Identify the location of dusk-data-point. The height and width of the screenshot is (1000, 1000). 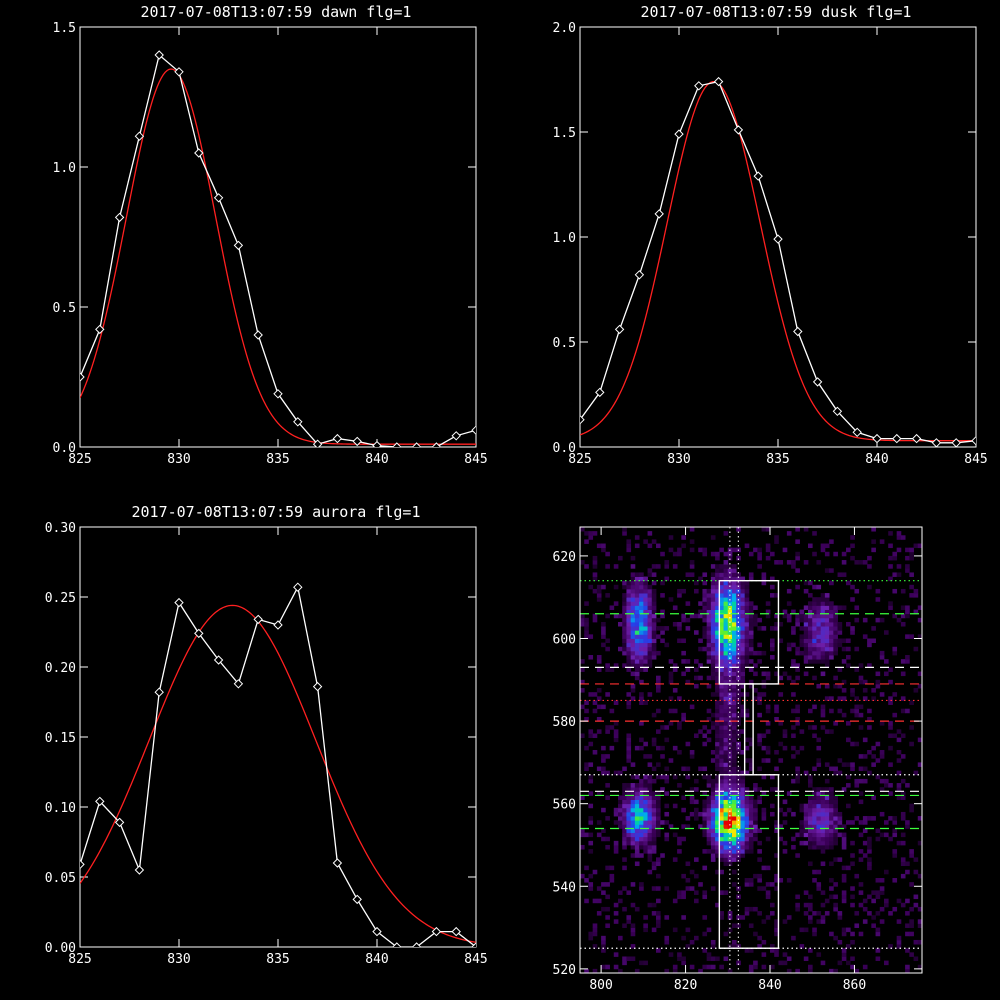
(659, 214).